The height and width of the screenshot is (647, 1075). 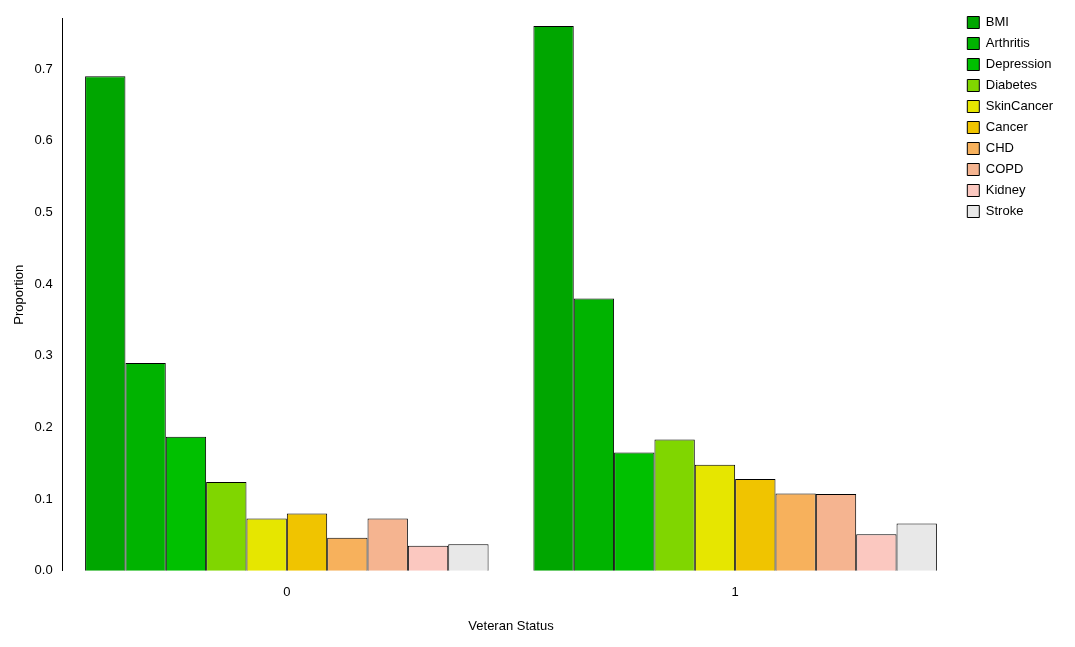 I want to click on y-tick-label: 0.4, so click(x=43, y=283).